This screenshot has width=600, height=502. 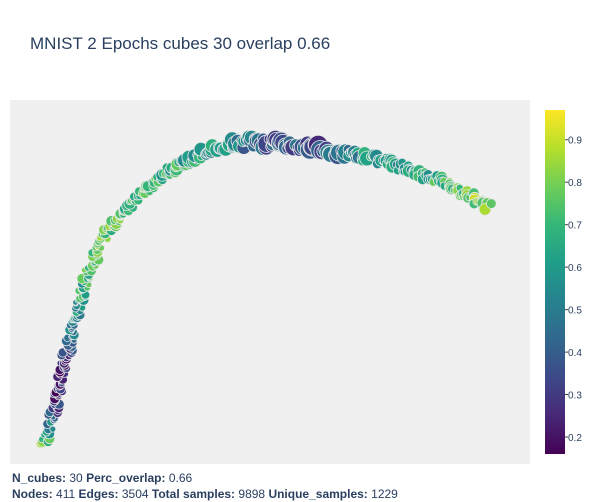 I want to click on edges-value: 3504, so click(x=135, y=494).